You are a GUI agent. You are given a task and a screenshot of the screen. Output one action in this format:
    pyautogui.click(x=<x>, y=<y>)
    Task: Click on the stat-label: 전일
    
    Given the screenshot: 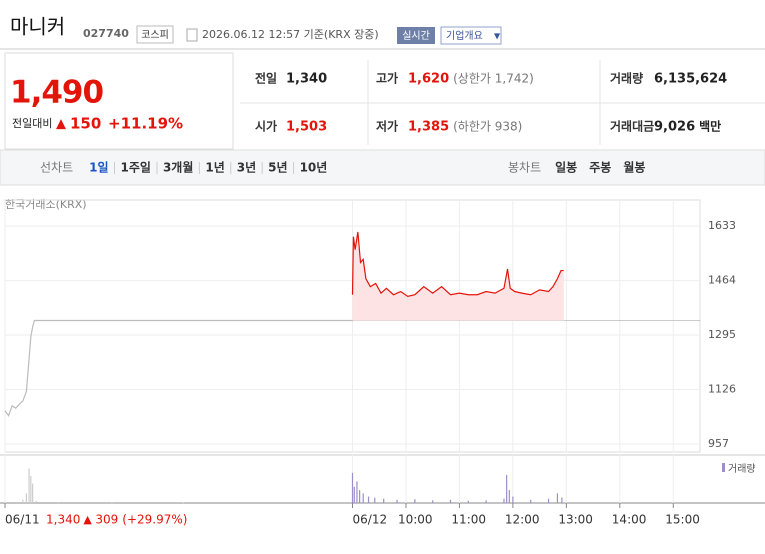 What is the action you would take?
    pyautogui.click(x=266, y=78)
    